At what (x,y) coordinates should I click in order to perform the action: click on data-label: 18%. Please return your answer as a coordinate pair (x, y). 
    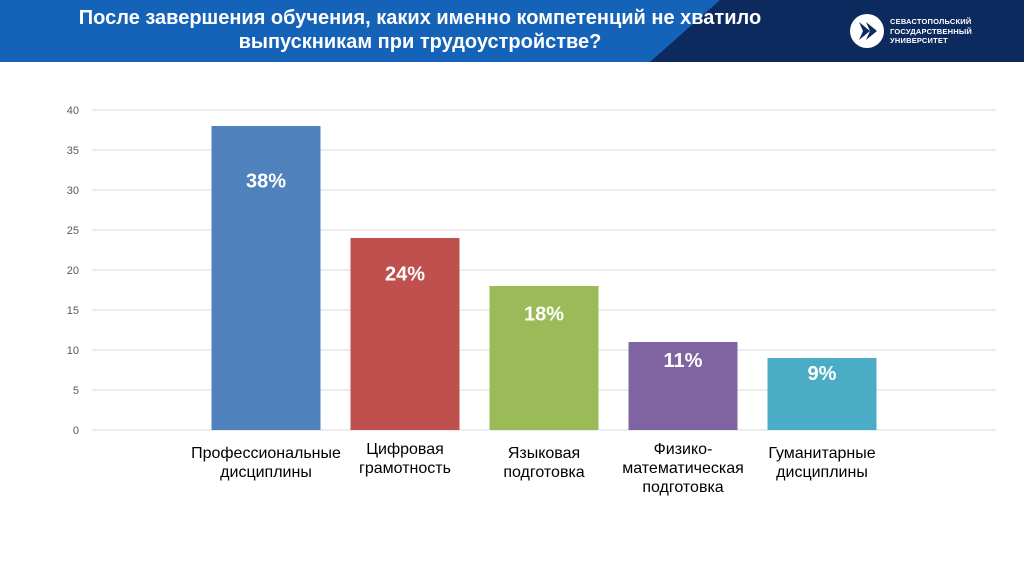
    Looking at the image, I should click on (544, 314).